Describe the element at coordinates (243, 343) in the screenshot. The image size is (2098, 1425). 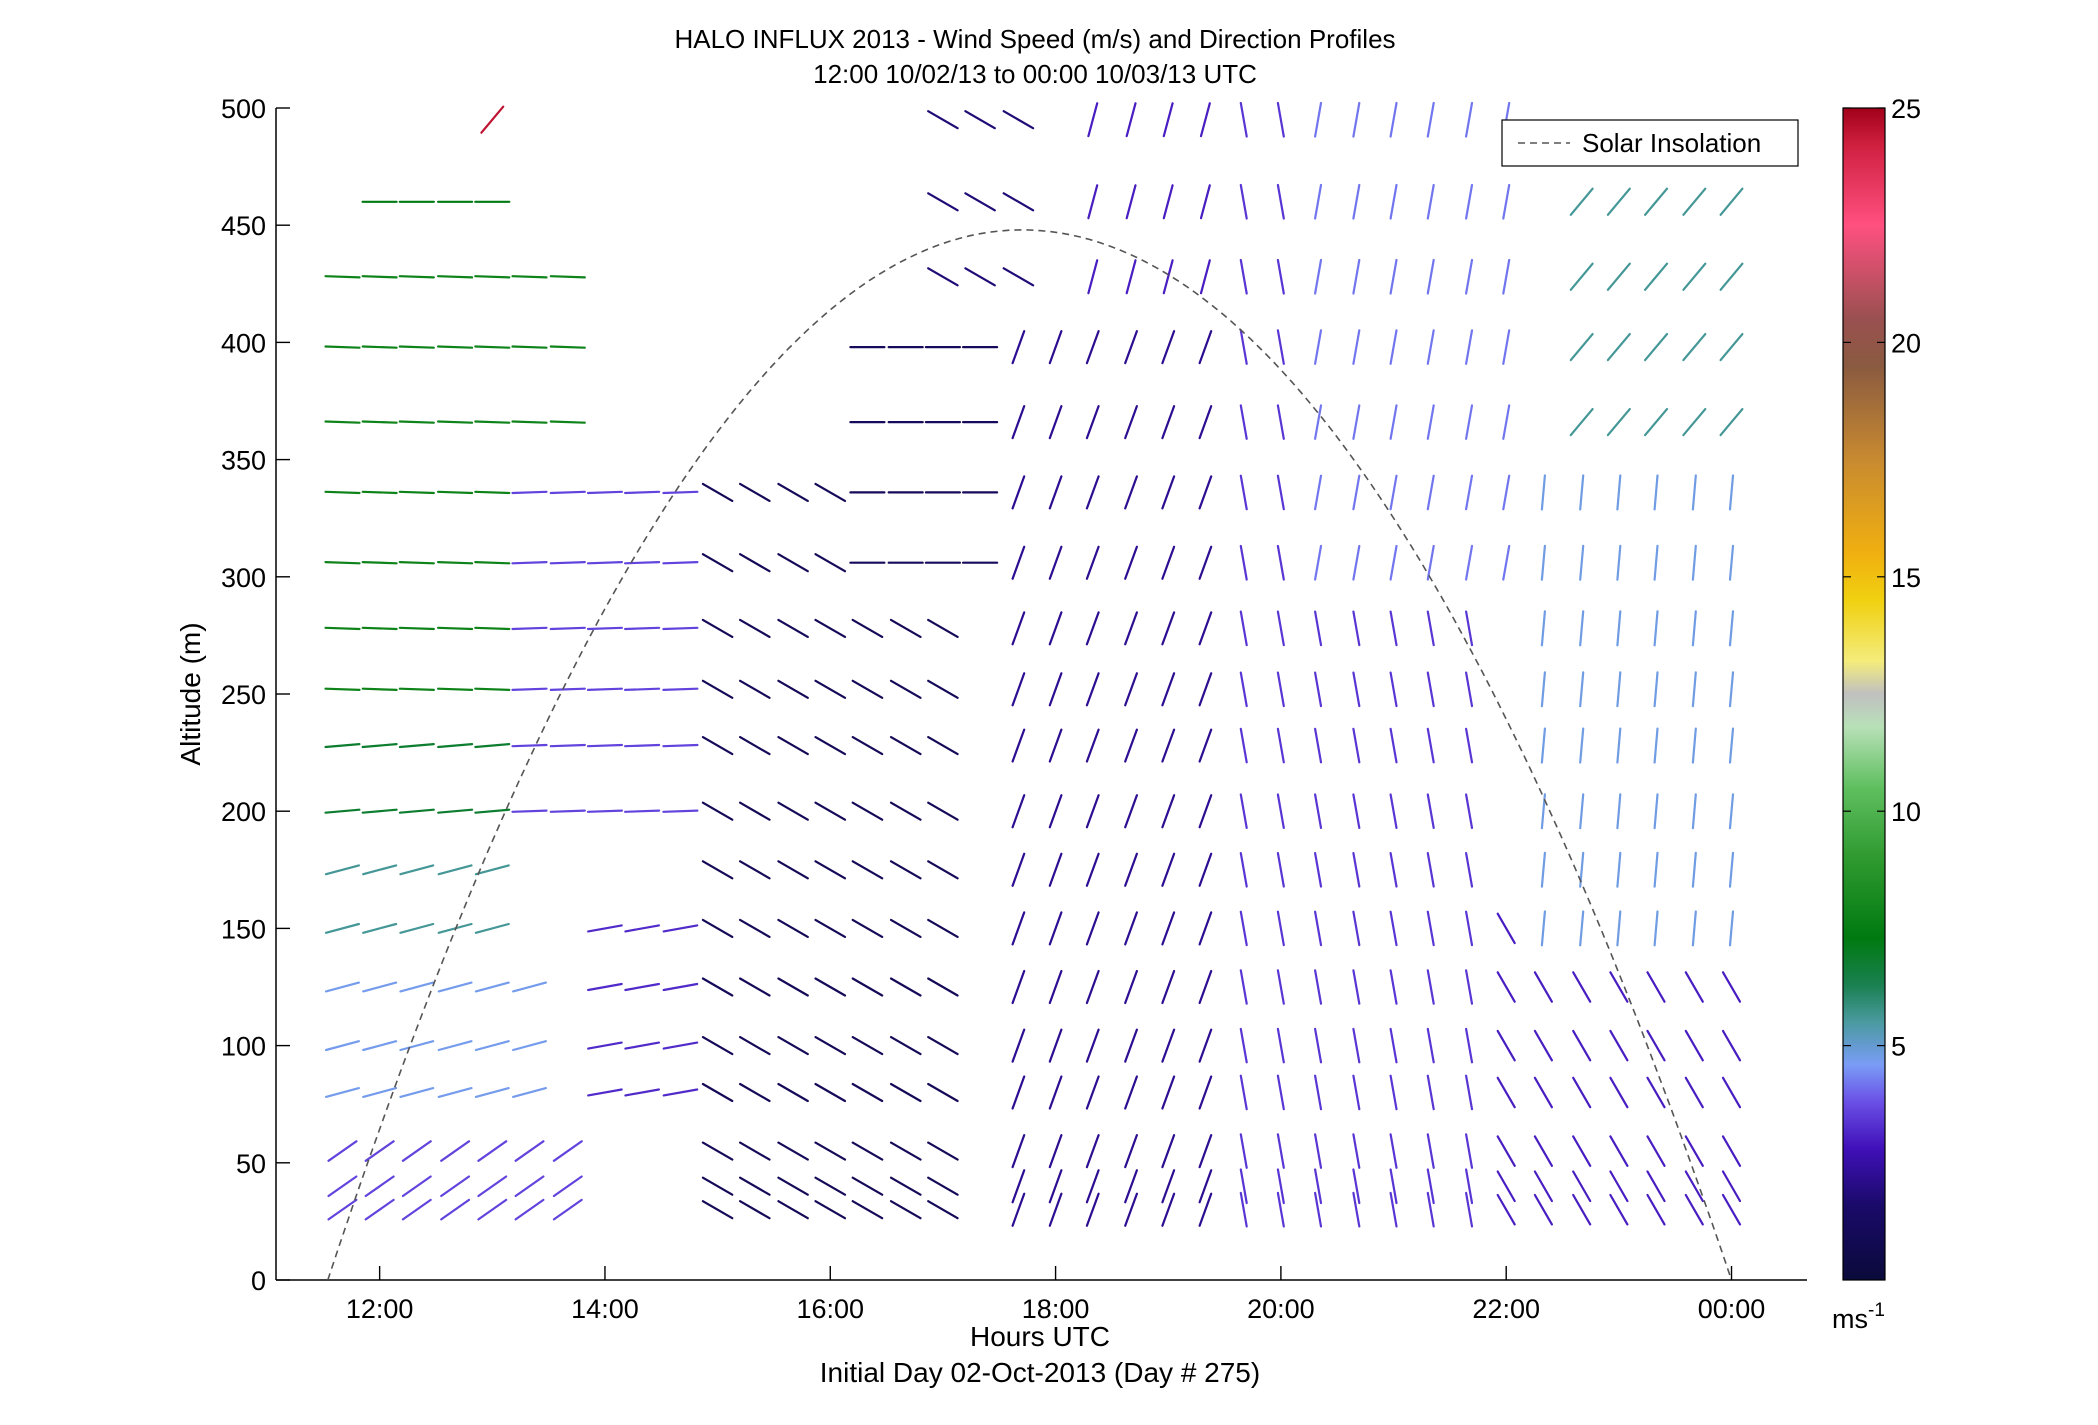
I see `y-tick-label: 400` at that location.